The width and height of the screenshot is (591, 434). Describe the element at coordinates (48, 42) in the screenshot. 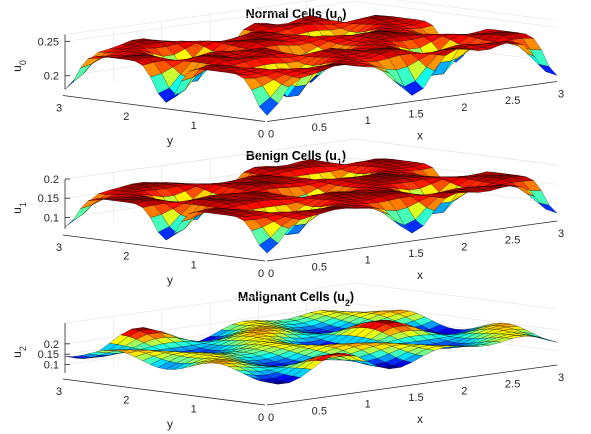

I see `z-tick-label: 0.25` at that location.